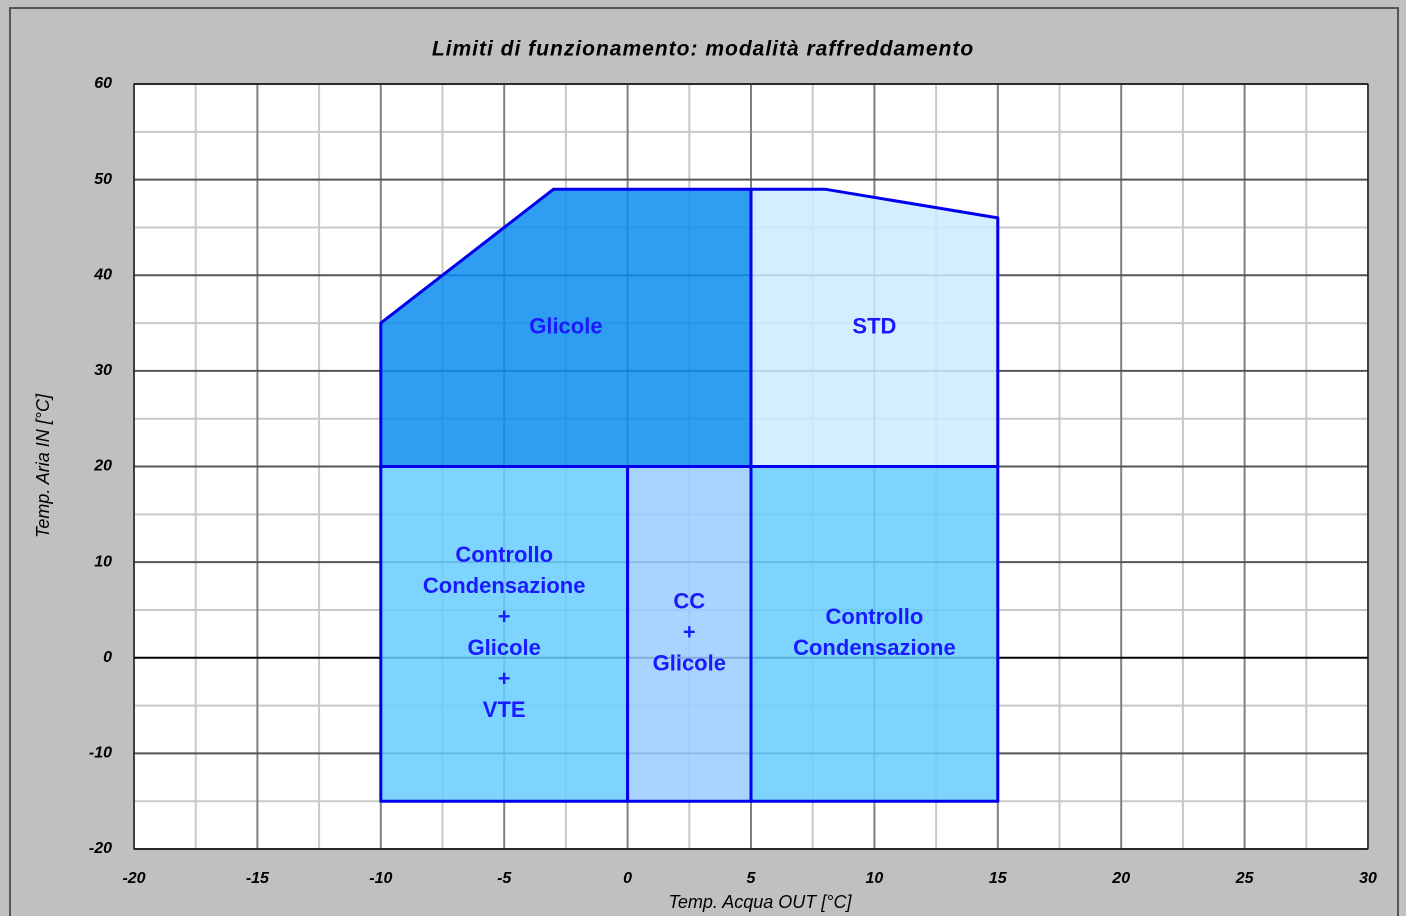 Image resolution: width=1406 pixels, height=916 pixels. Describe the element at coordinates (107, 657) in the screenshot. I see `y-tick-label: 0` at that location.